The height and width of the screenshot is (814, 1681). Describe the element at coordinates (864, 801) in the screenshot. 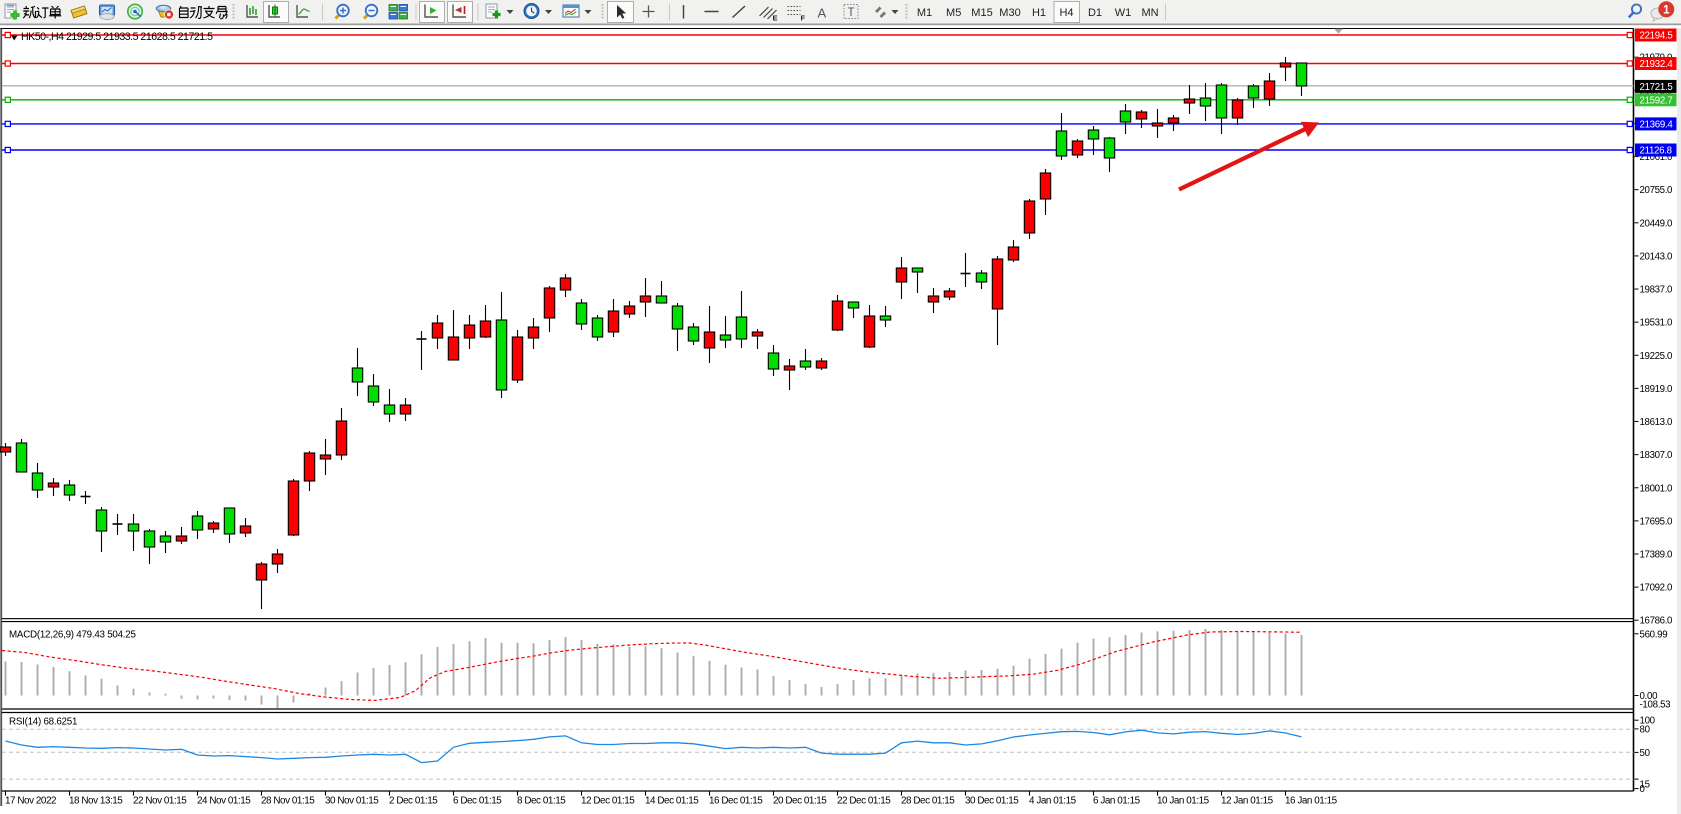

I see `svg-text: 22 Dec 01:15` at that location.